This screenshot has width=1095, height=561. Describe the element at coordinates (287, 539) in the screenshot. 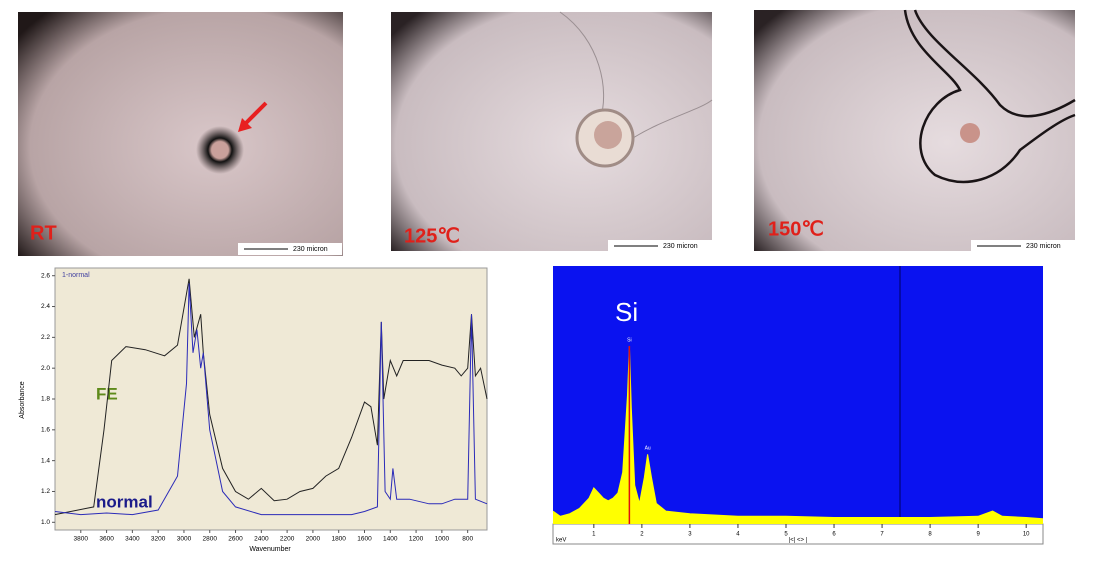

I see `x-tick-label: 2200` at that location.